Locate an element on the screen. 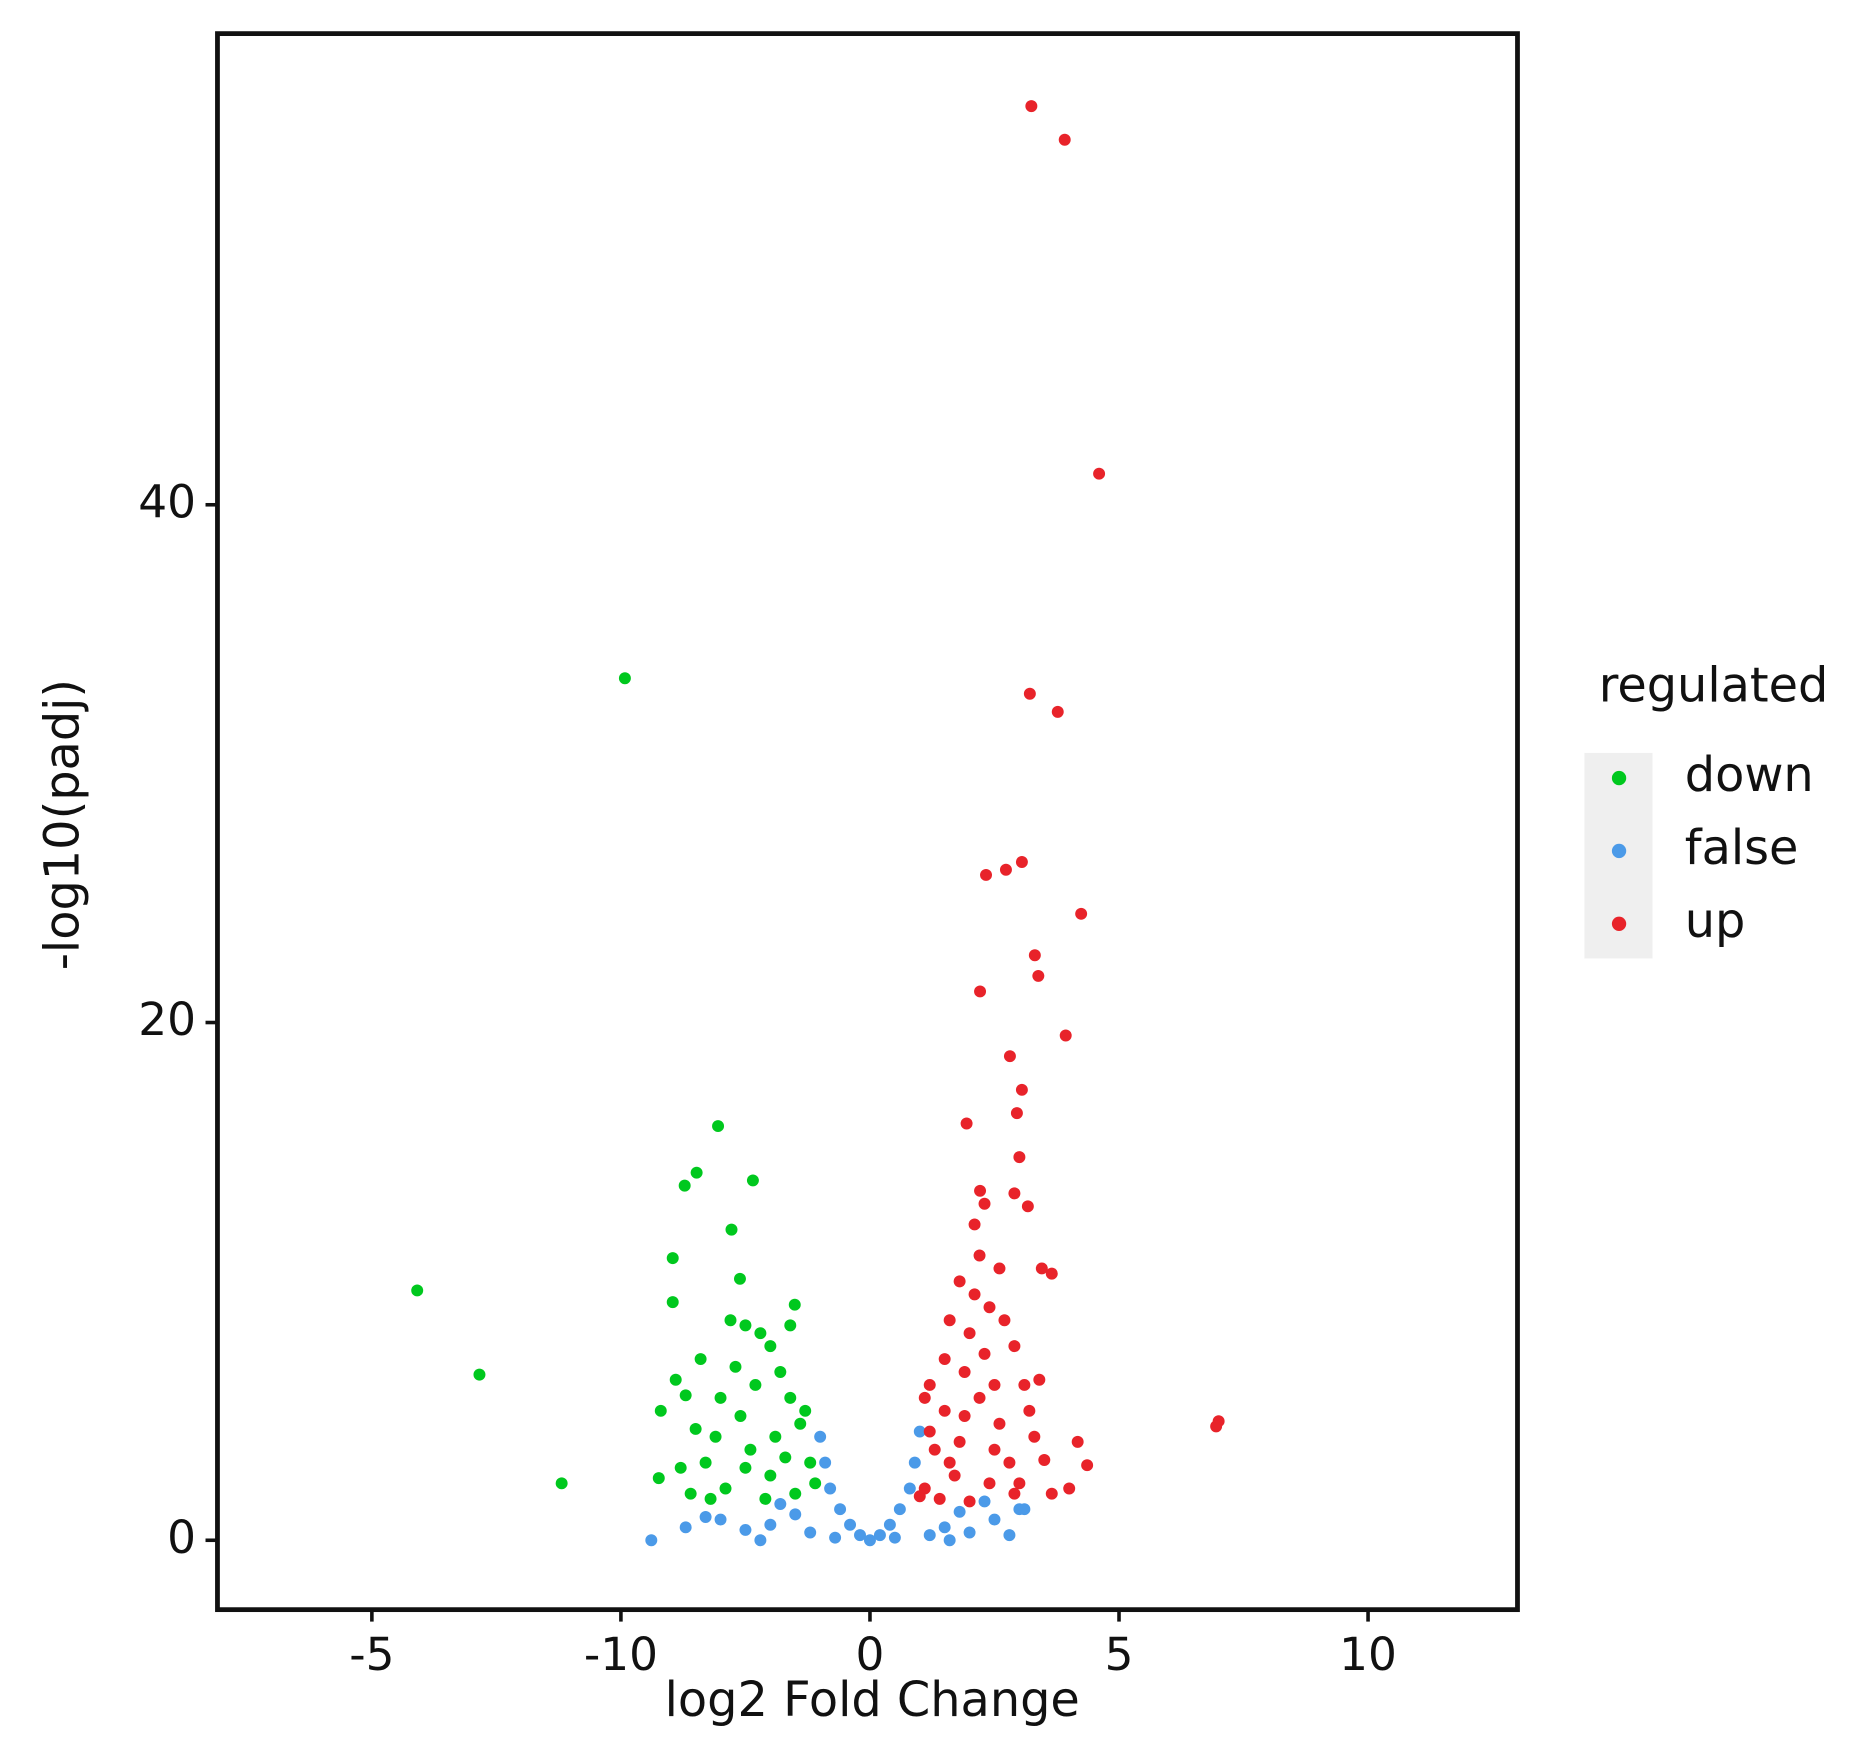  legend-label: up is located at coordinates (1715, 921).